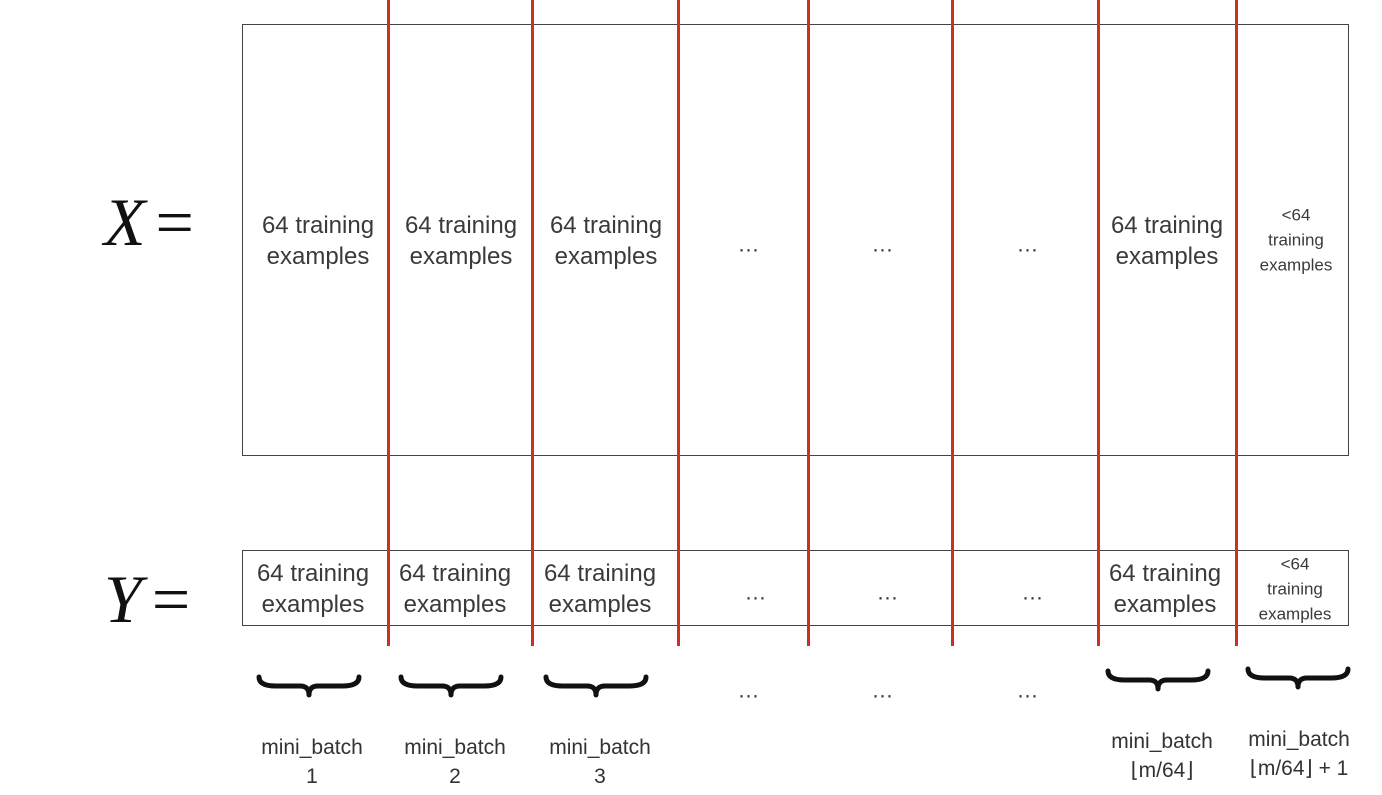 The width and height of the screenshot is (1382, 795). Describe the element at coordinates (312, 776) in the screenshot. I see `caption-line: 1` at that location.